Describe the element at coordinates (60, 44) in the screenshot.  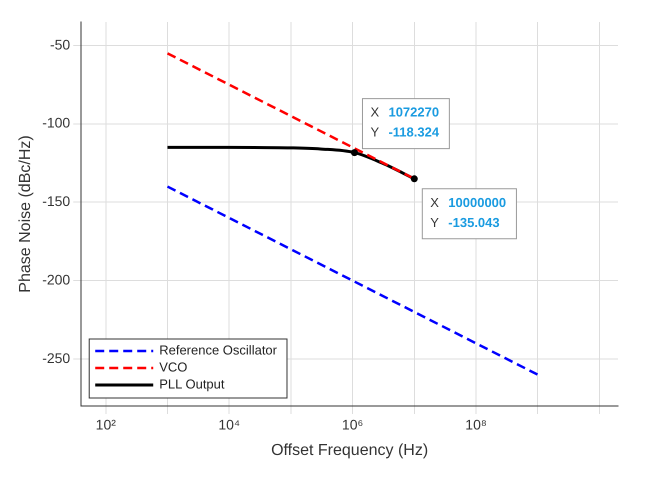
I see `y-tick-label: -50` at that location.